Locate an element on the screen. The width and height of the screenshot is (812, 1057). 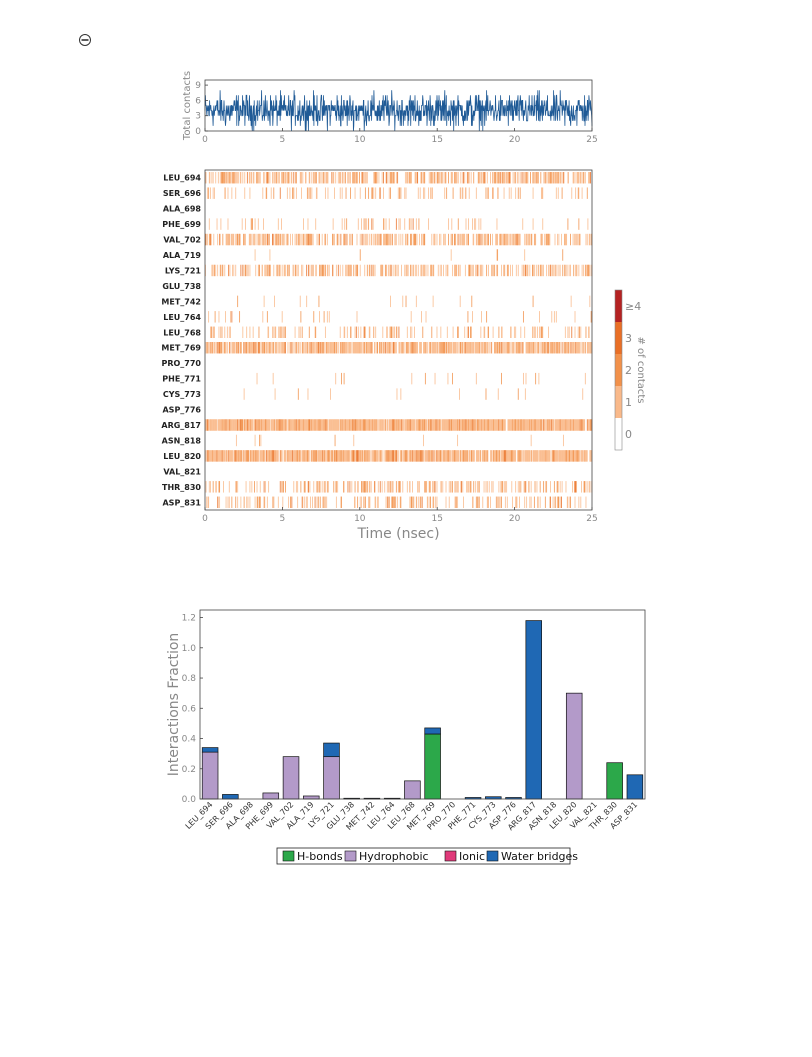
bar-phe_699-hydrophobic is located at coordinates (271, 796).